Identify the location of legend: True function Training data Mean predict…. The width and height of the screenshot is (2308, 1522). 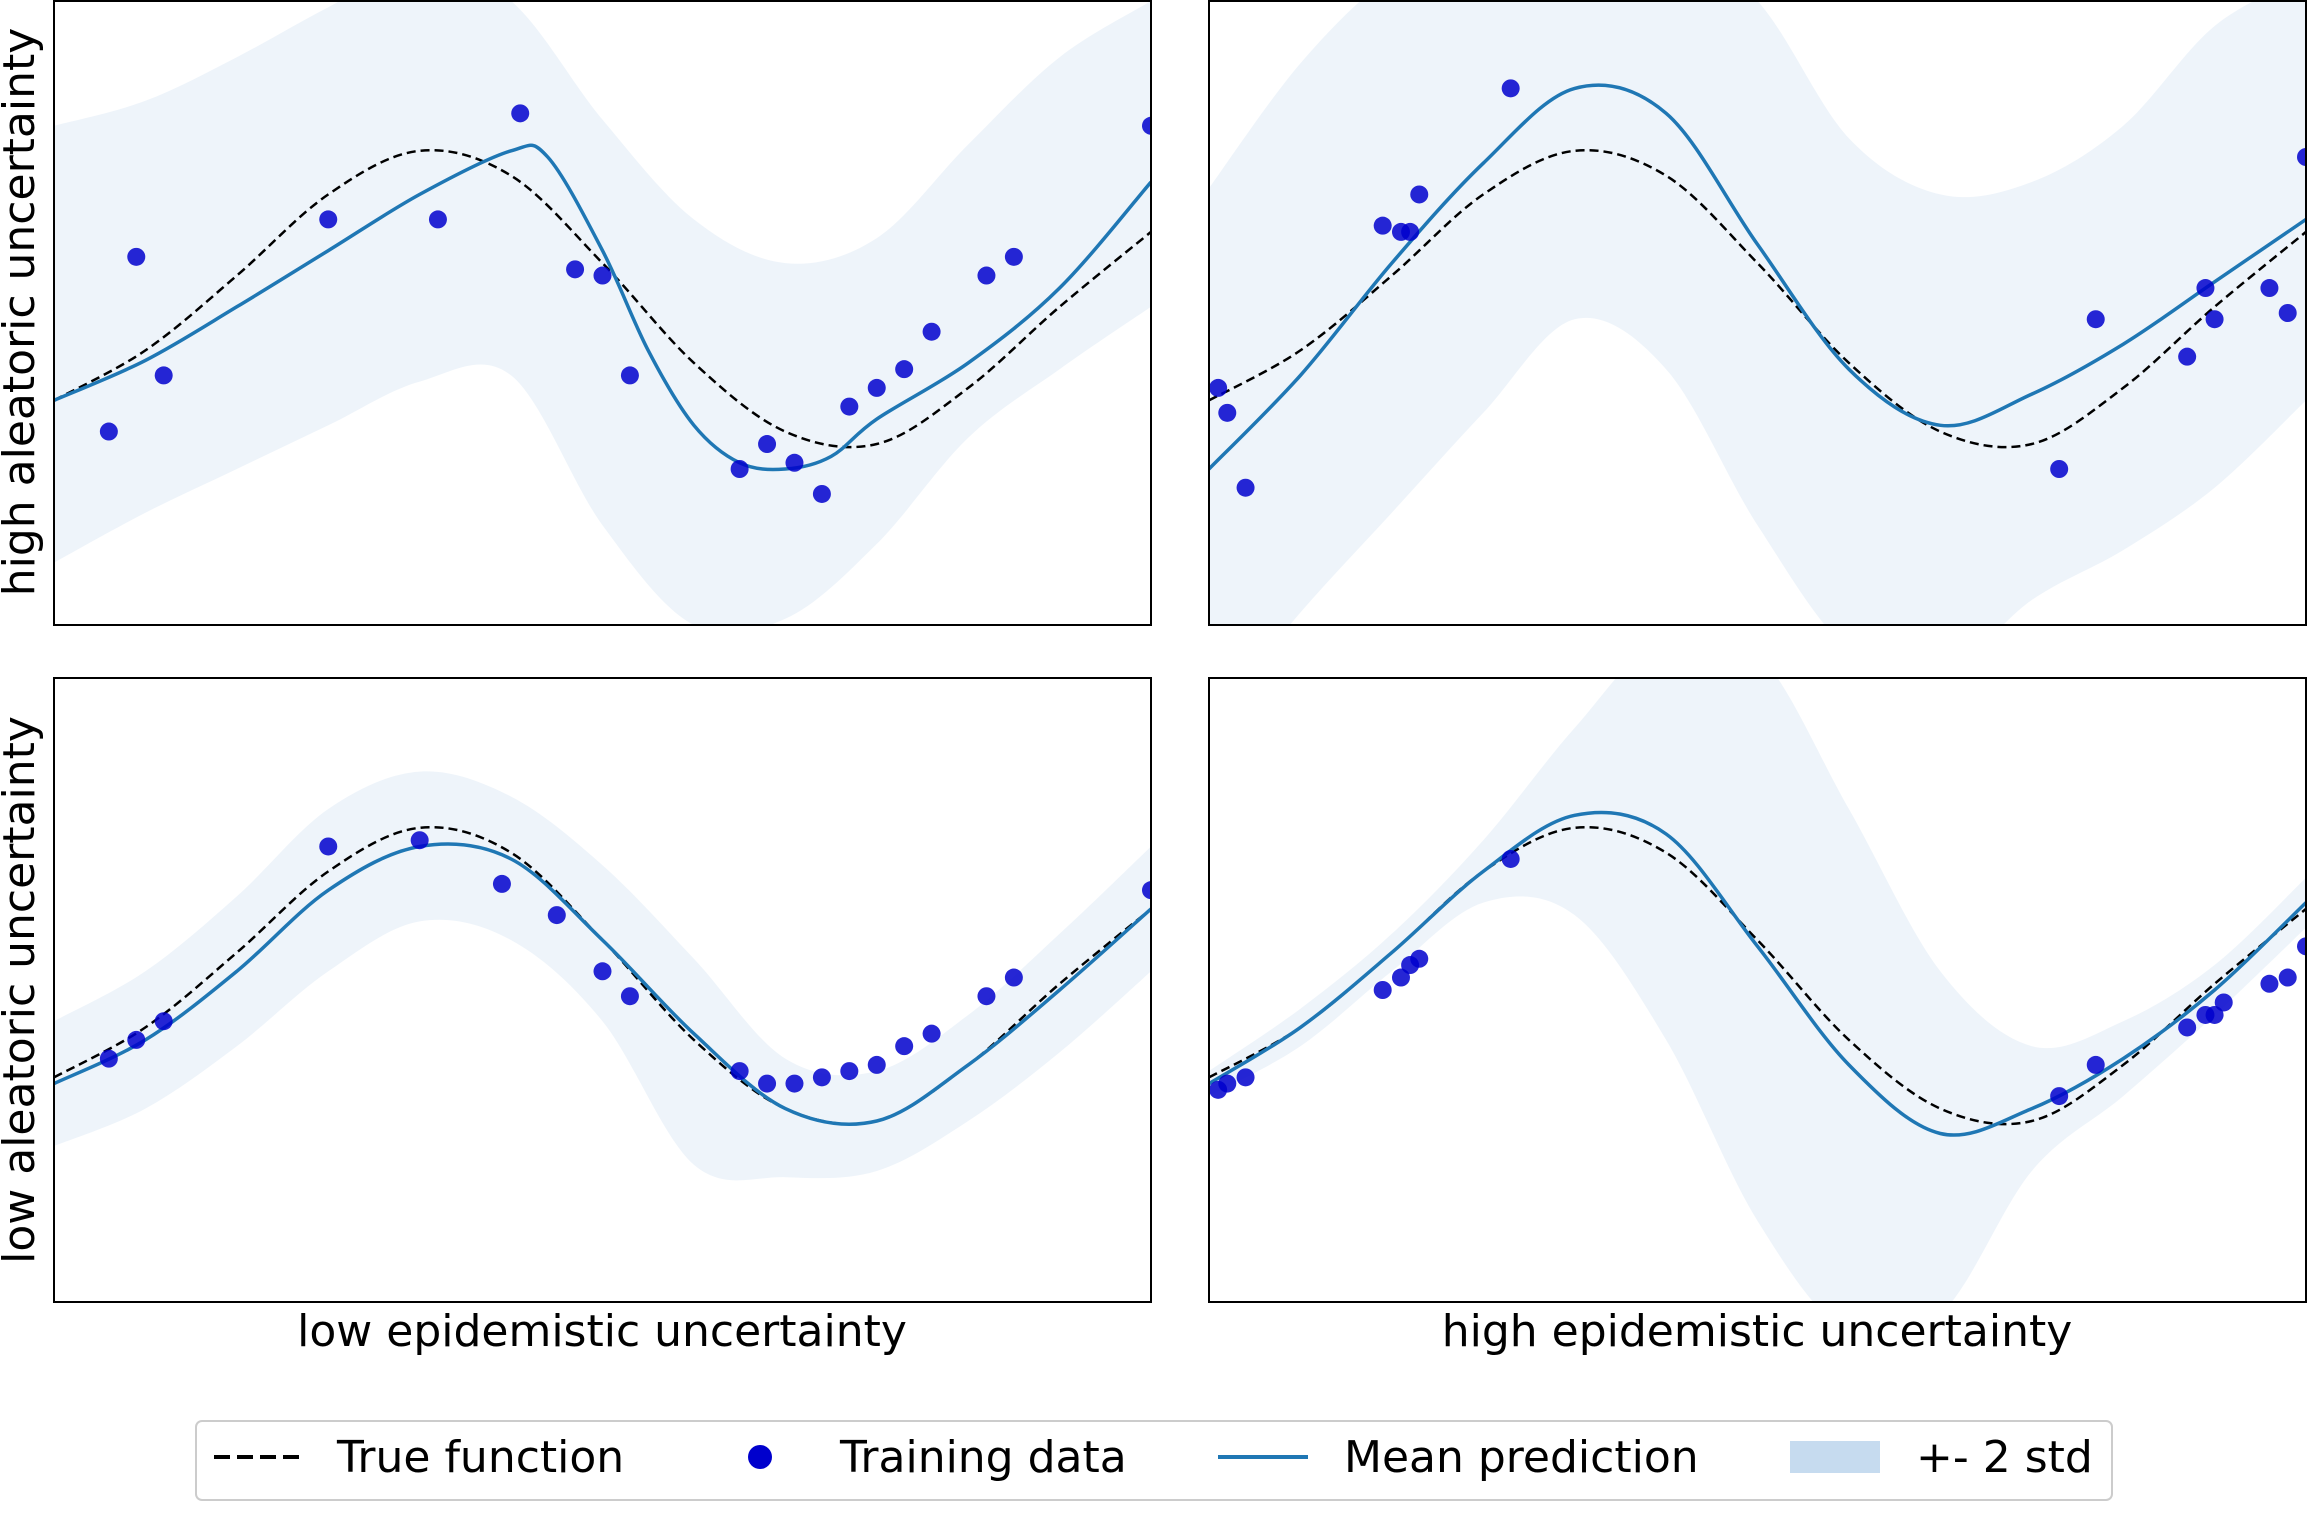
(1154, 1460).